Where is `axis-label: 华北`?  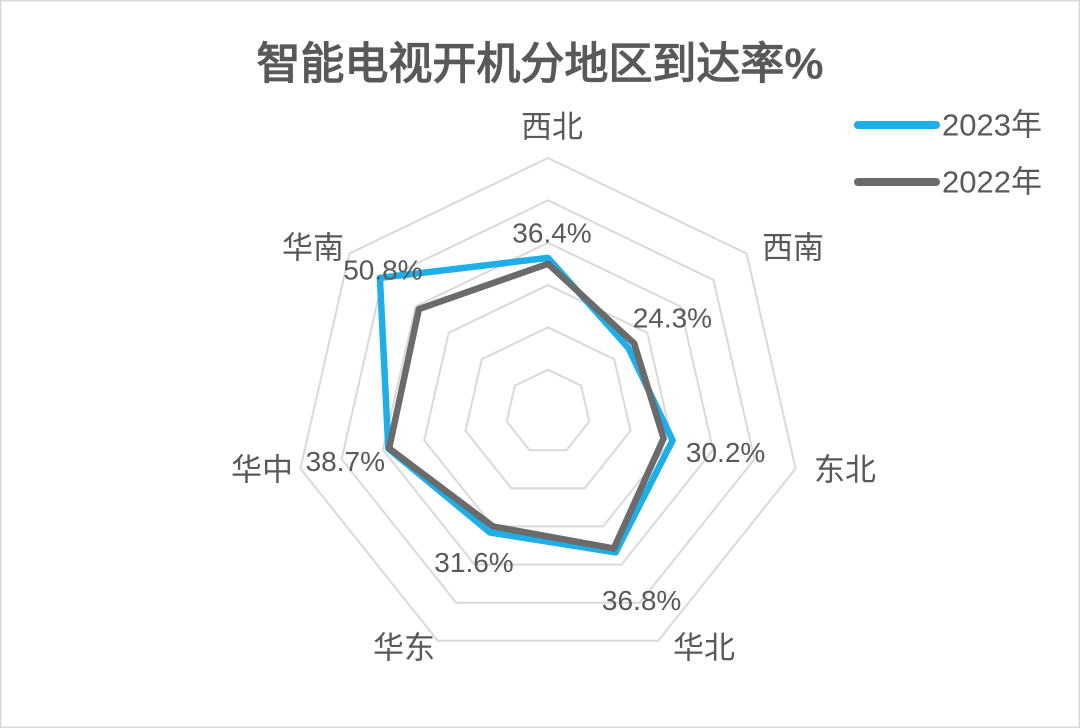 axis-label: 华北 is located at coordinates (704, 648).